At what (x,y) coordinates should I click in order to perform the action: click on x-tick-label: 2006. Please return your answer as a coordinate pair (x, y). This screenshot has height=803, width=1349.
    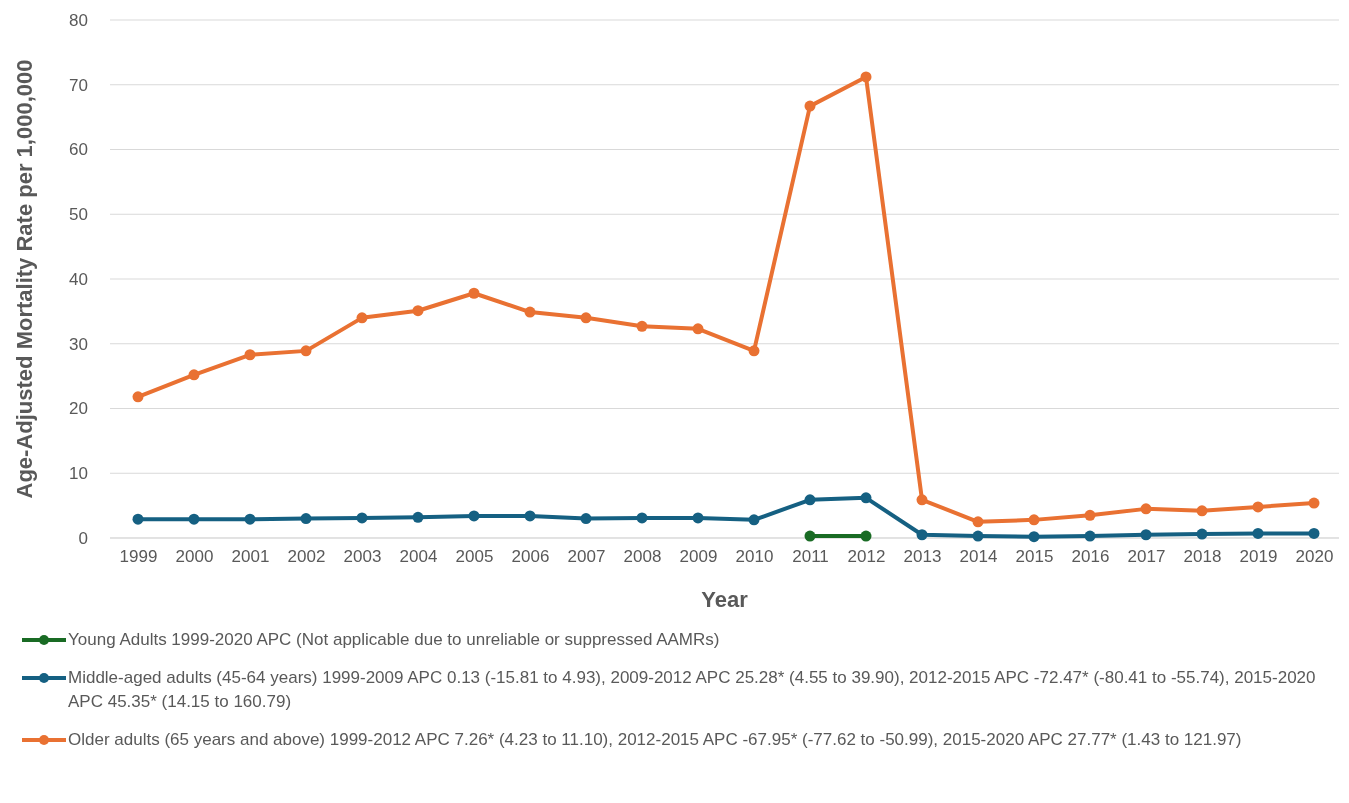
    Looking at the image, I should click on (530, 557).